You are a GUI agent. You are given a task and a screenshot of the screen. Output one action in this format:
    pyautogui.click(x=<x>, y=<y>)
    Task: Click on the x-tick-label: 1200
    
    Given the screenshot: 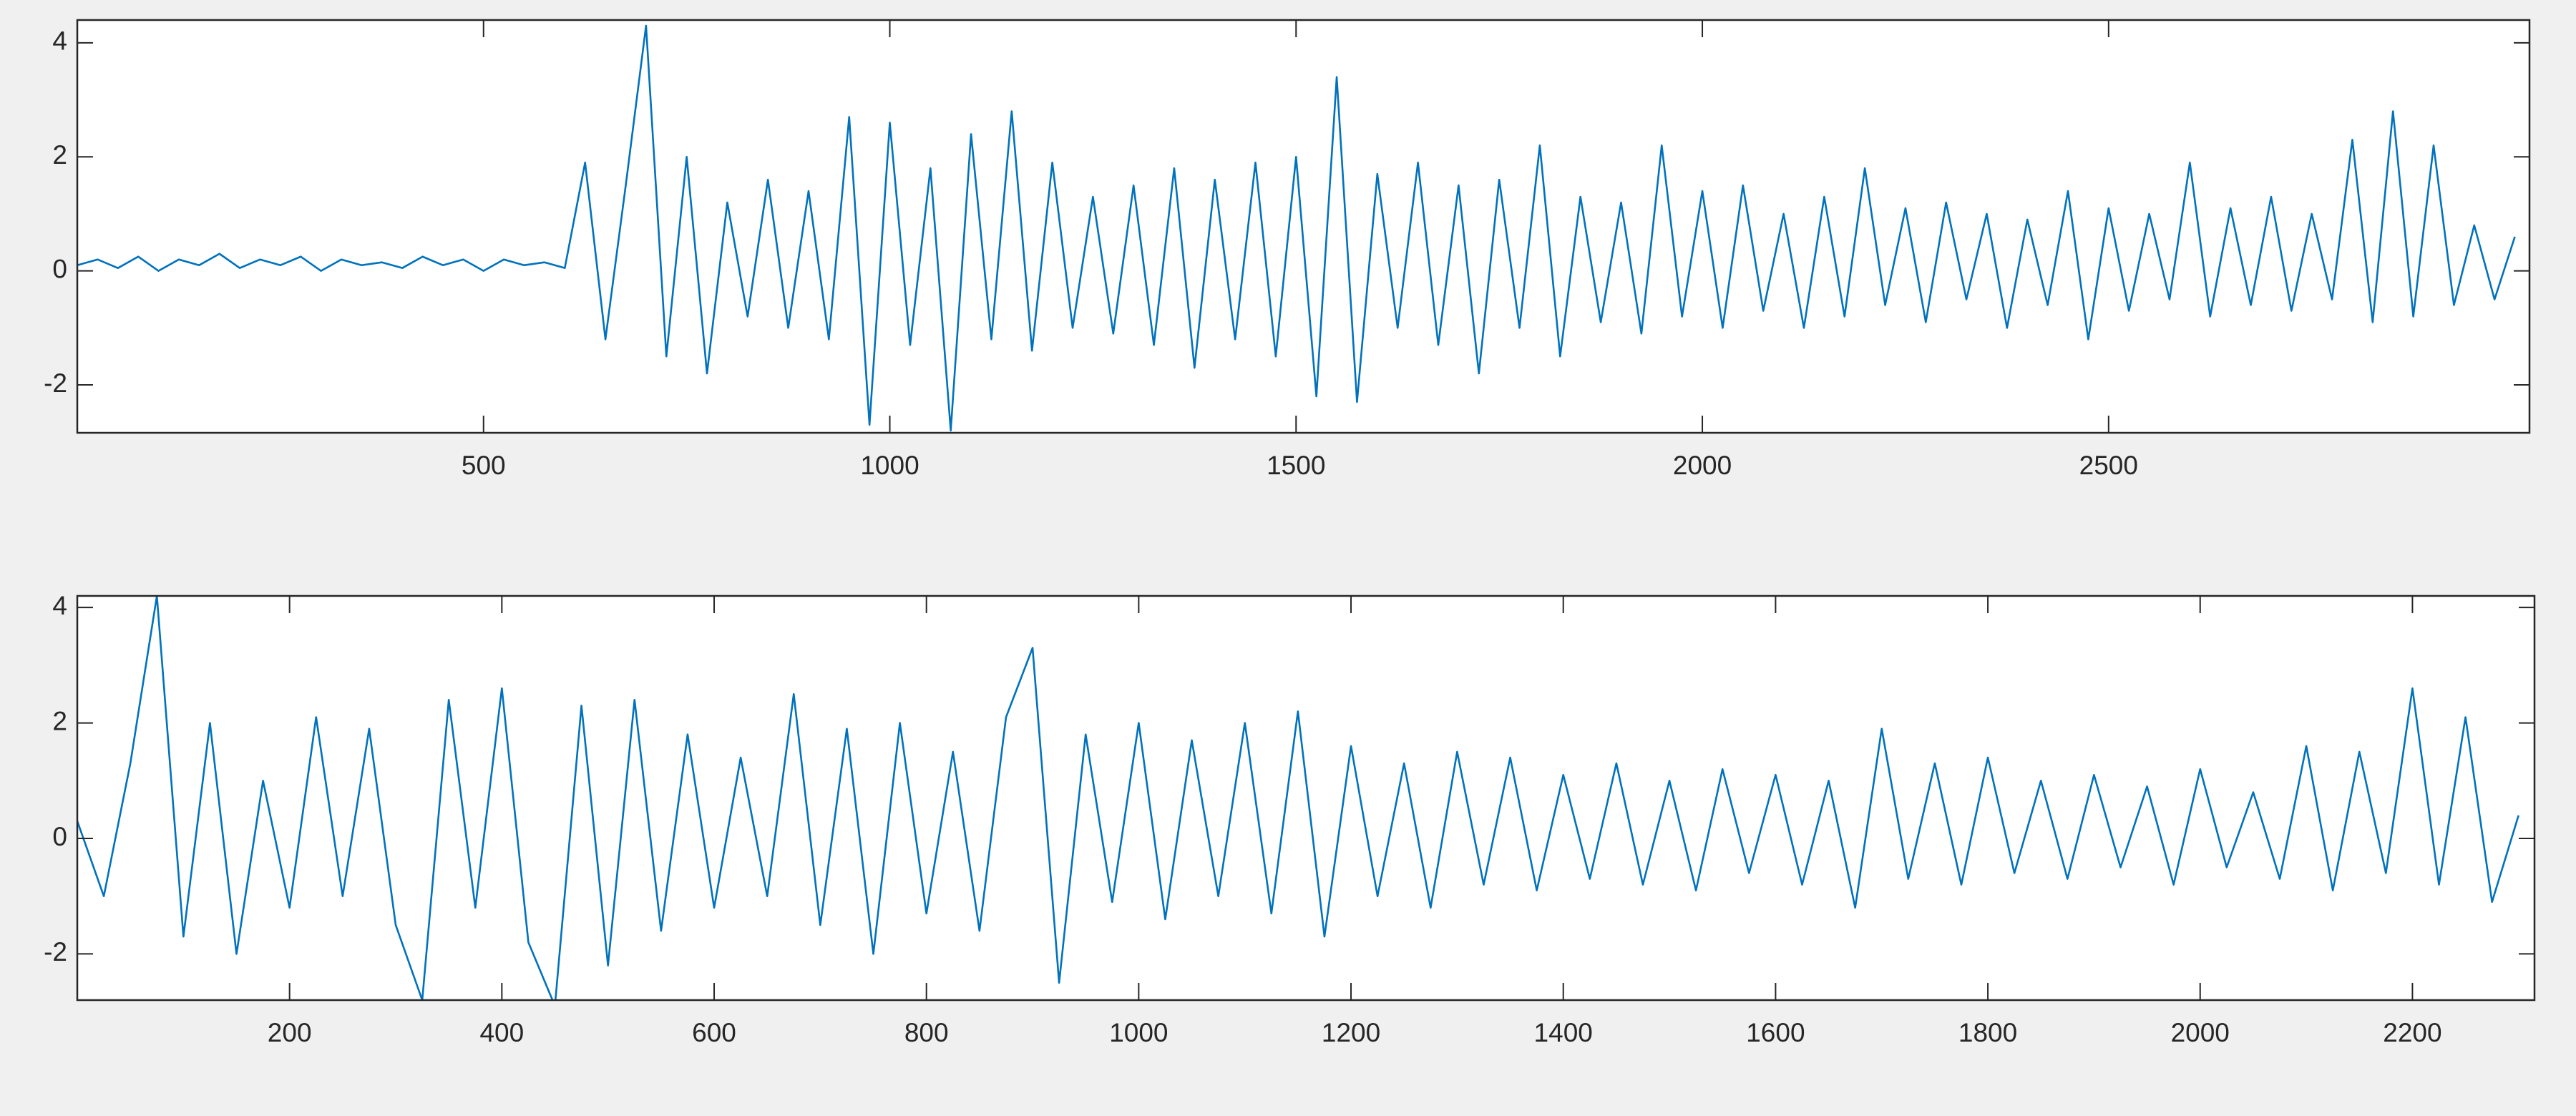 What is the action you would take?
    pyautogui.click(x=1351, y=1033)
    